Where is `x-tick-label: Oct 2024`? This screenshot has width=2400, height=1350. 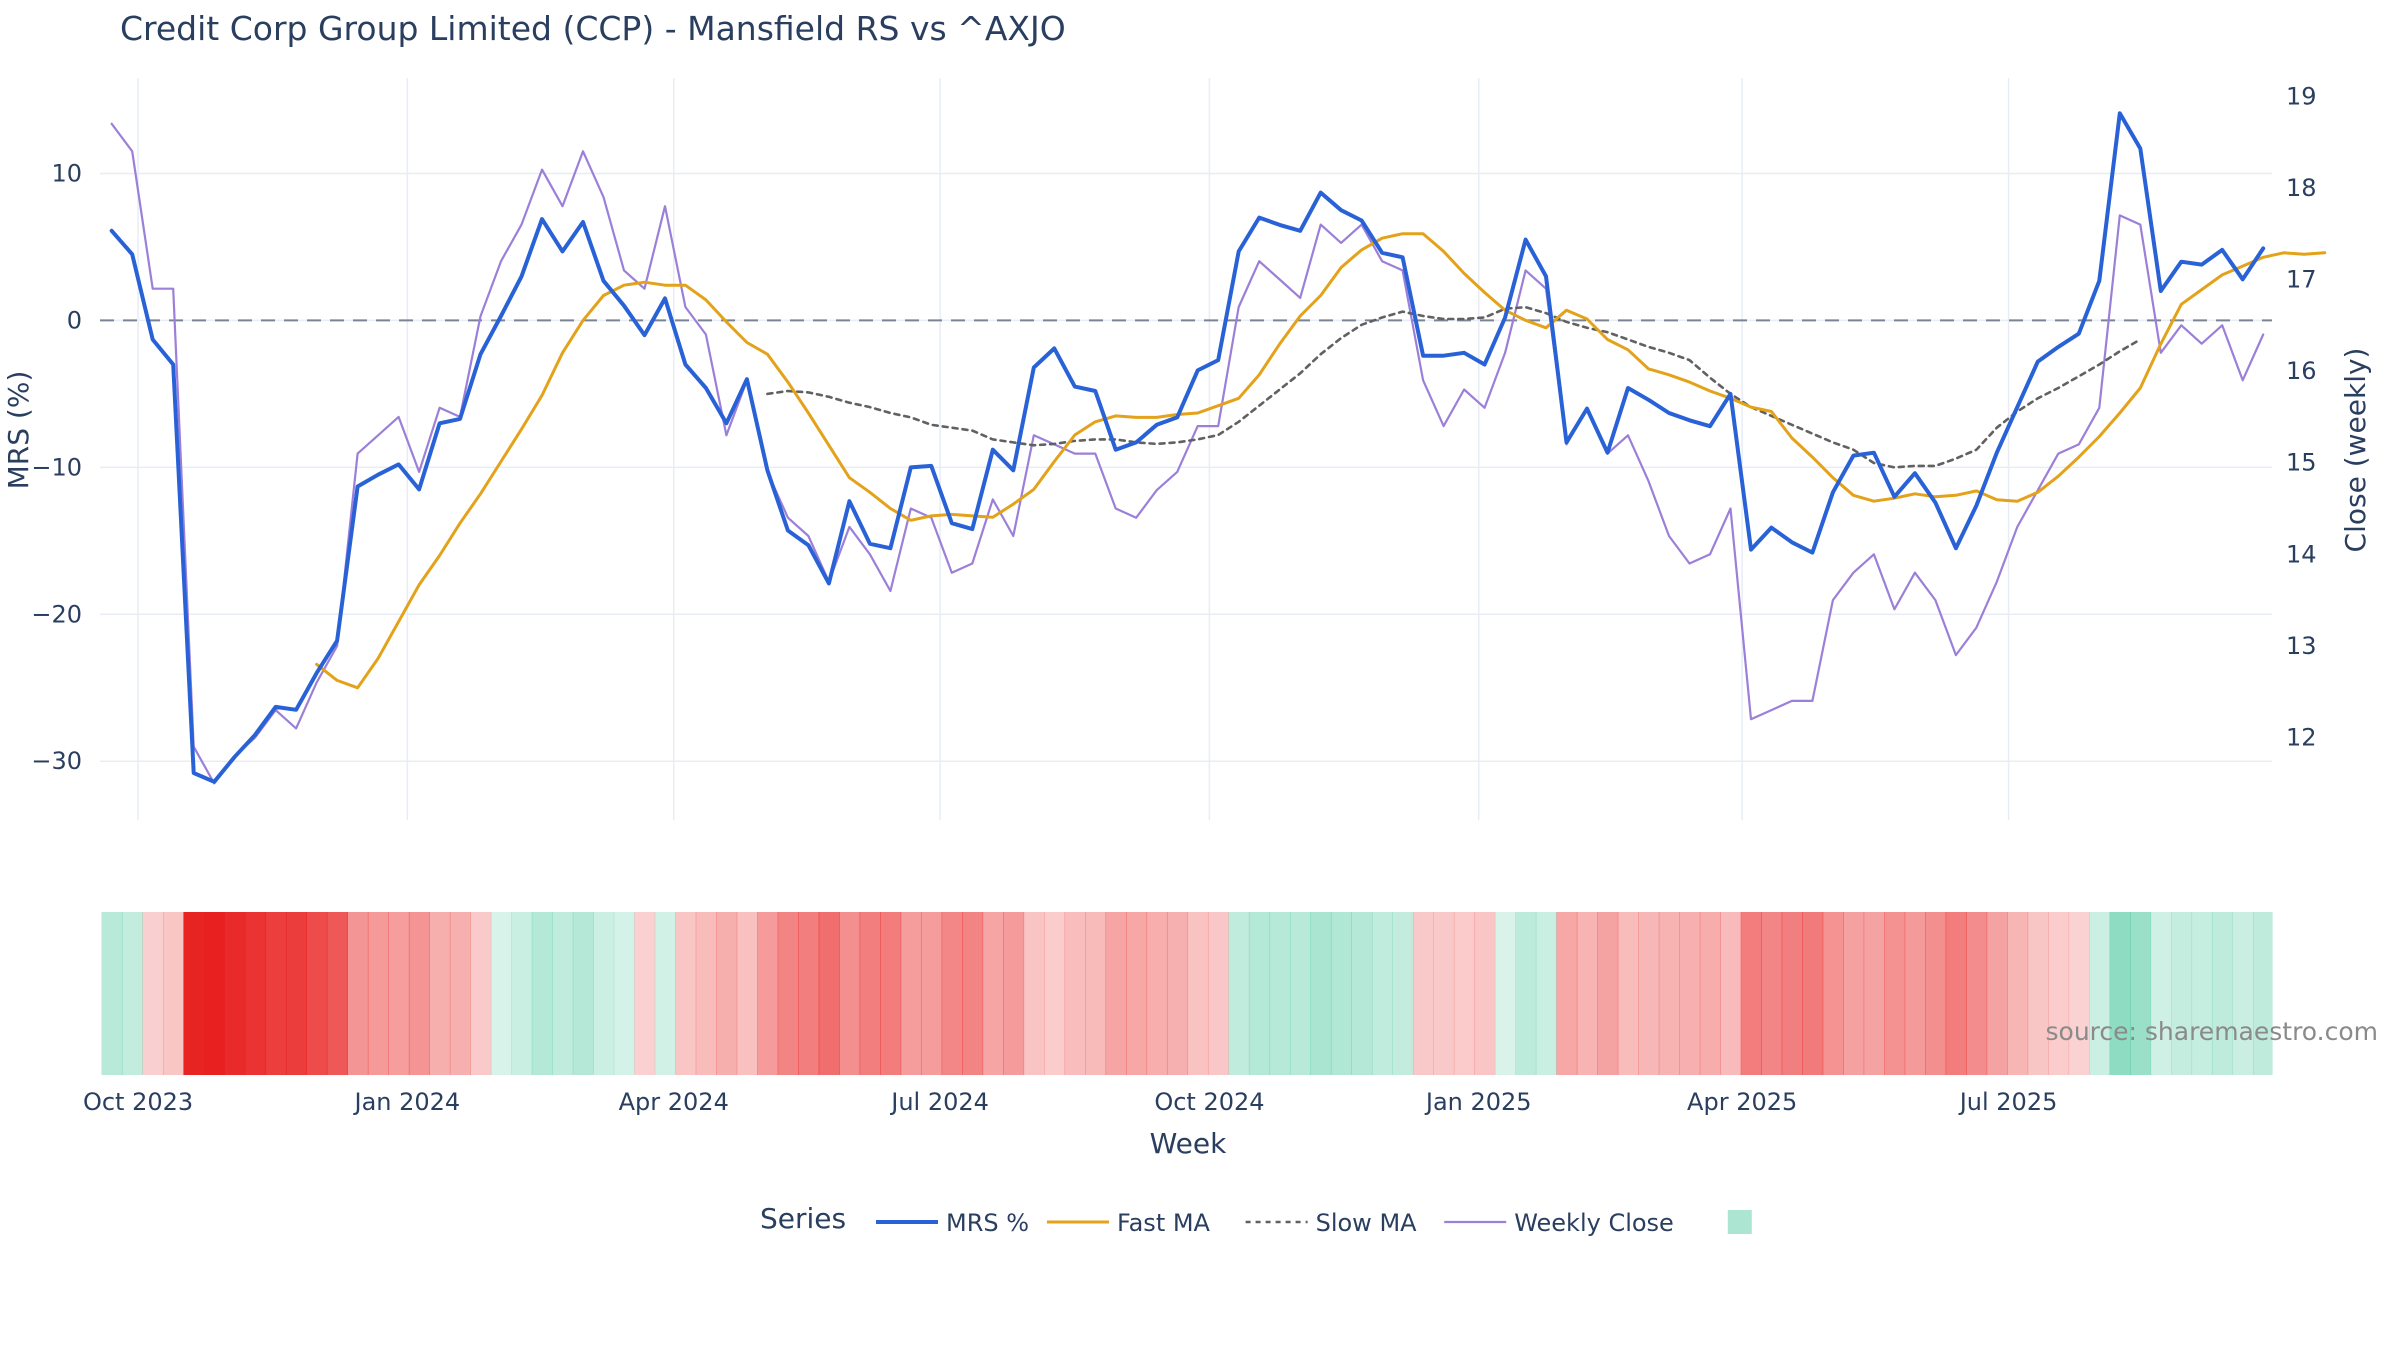
x-tick-label: Oct 2024 is located at coordinates (1209, 1102).